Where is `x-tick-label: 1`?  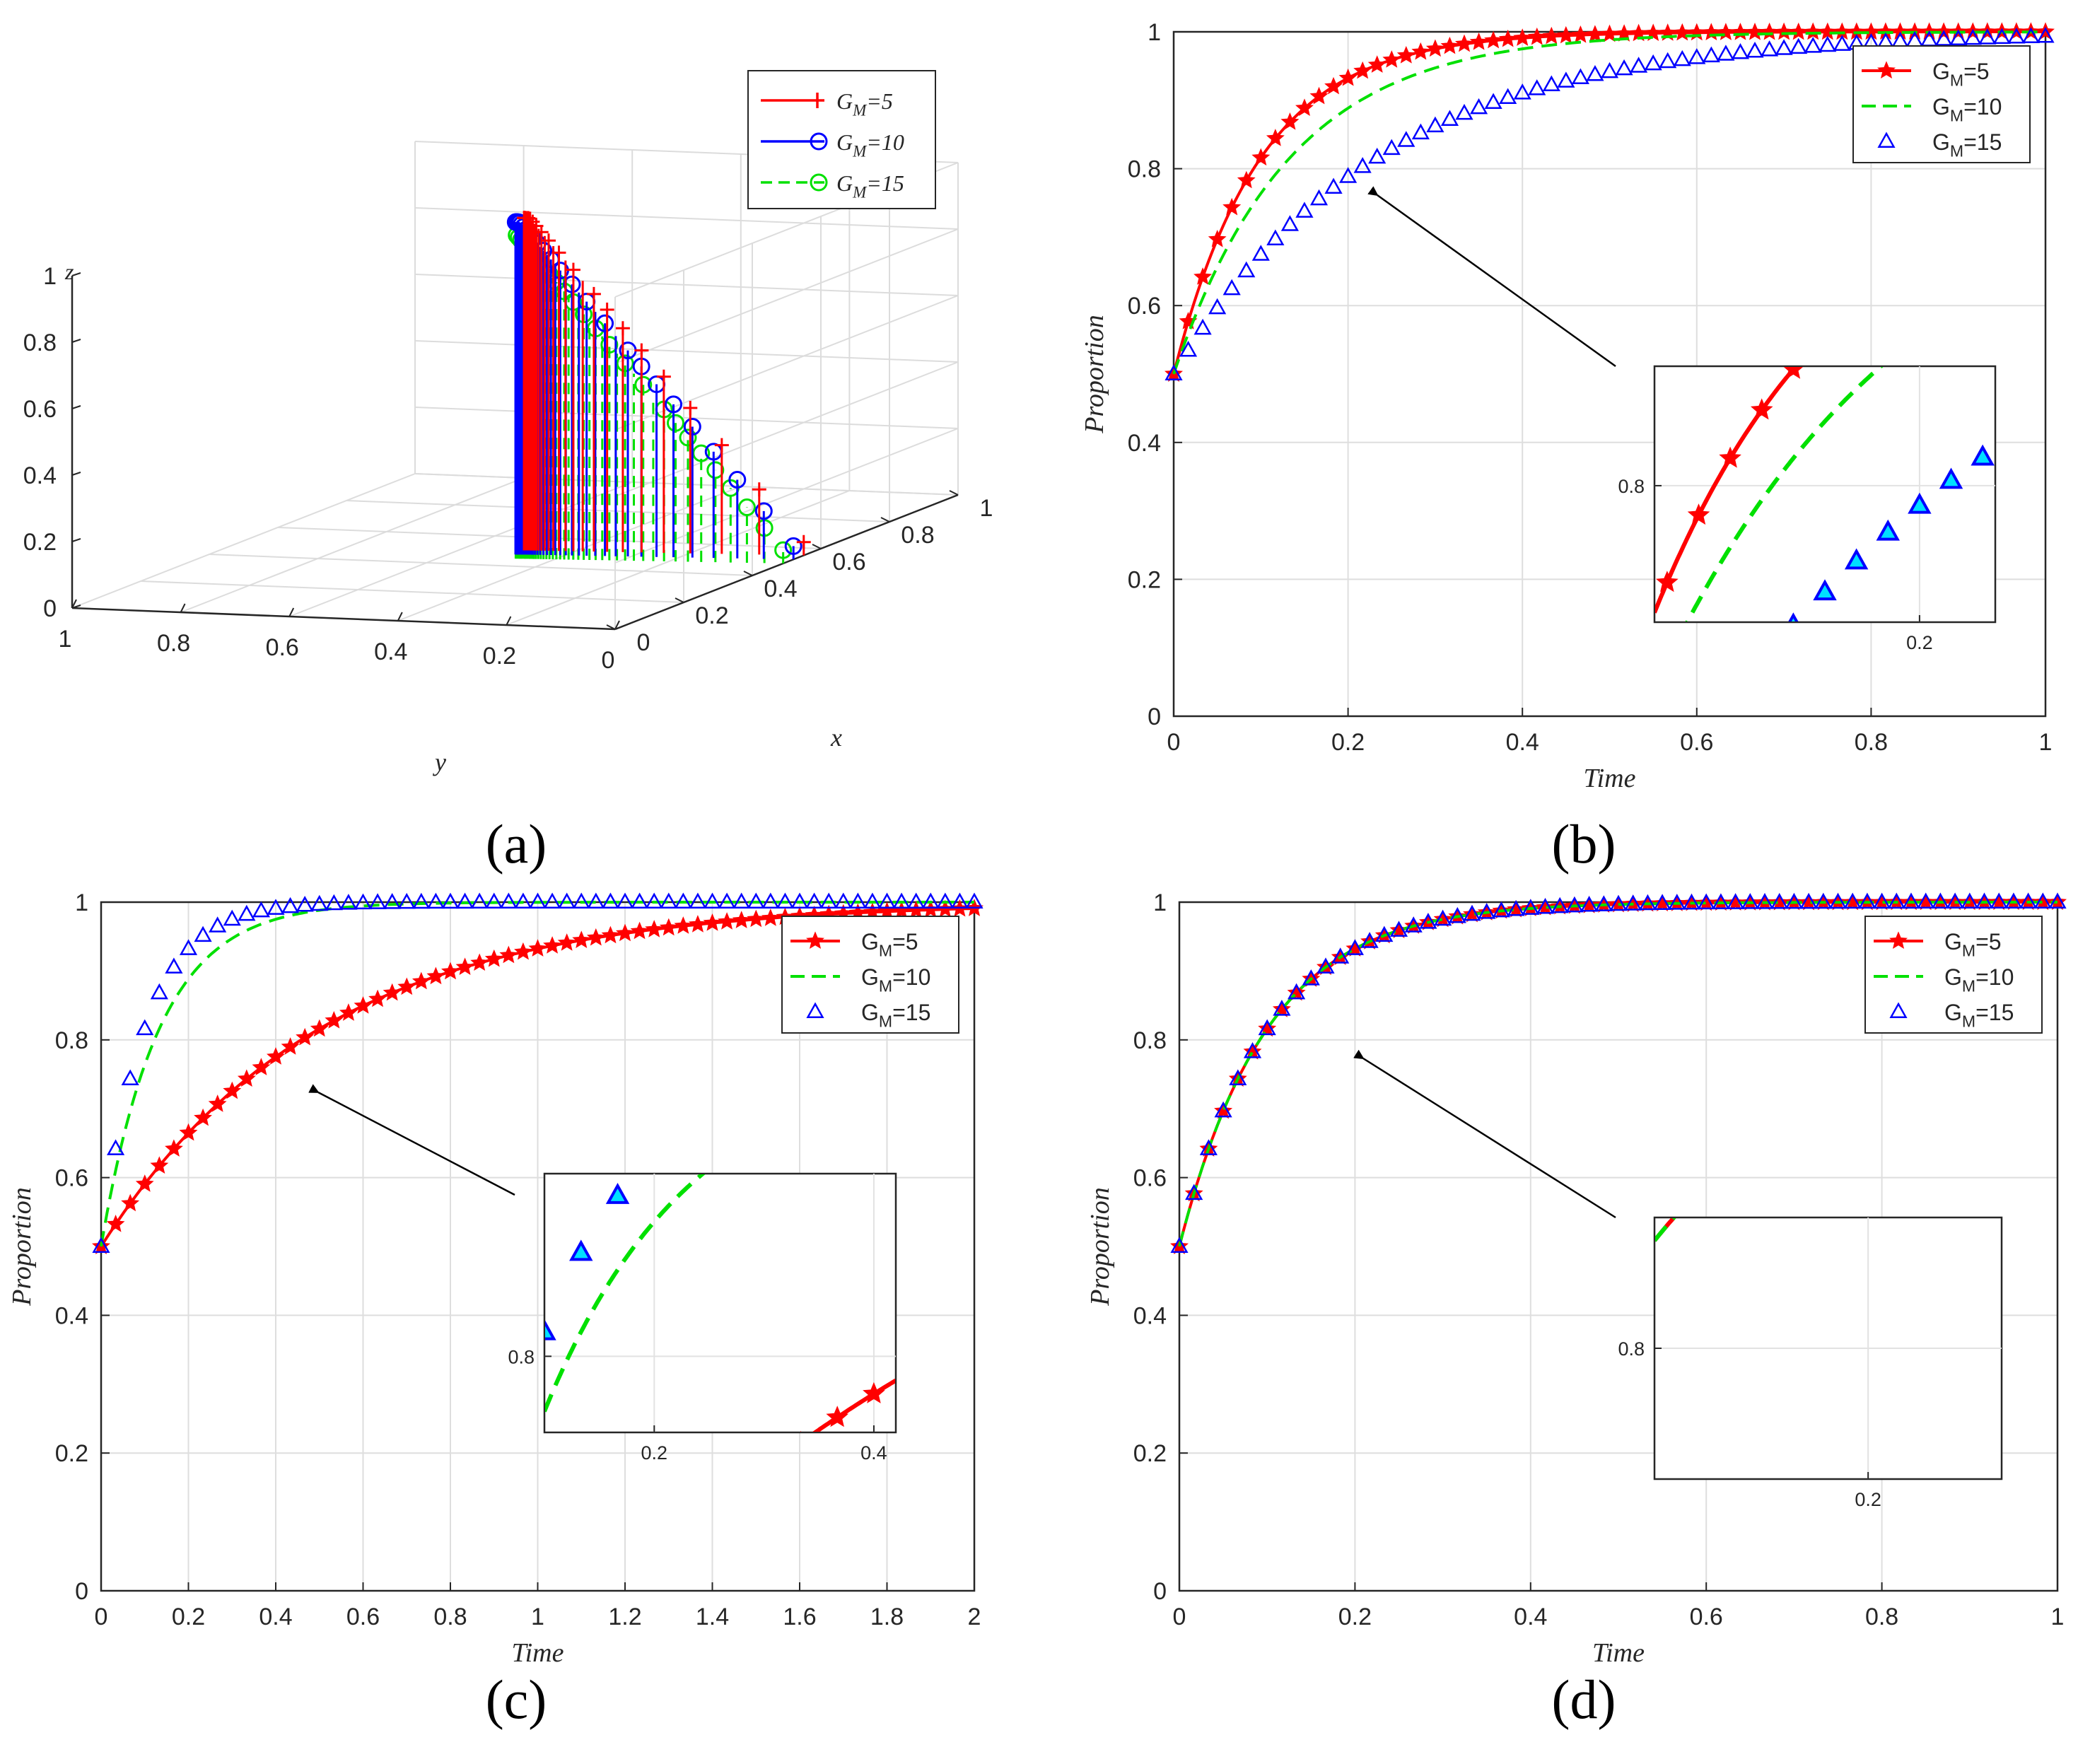 x-tick-label: 1 is located at coordinates (2058, 1617).